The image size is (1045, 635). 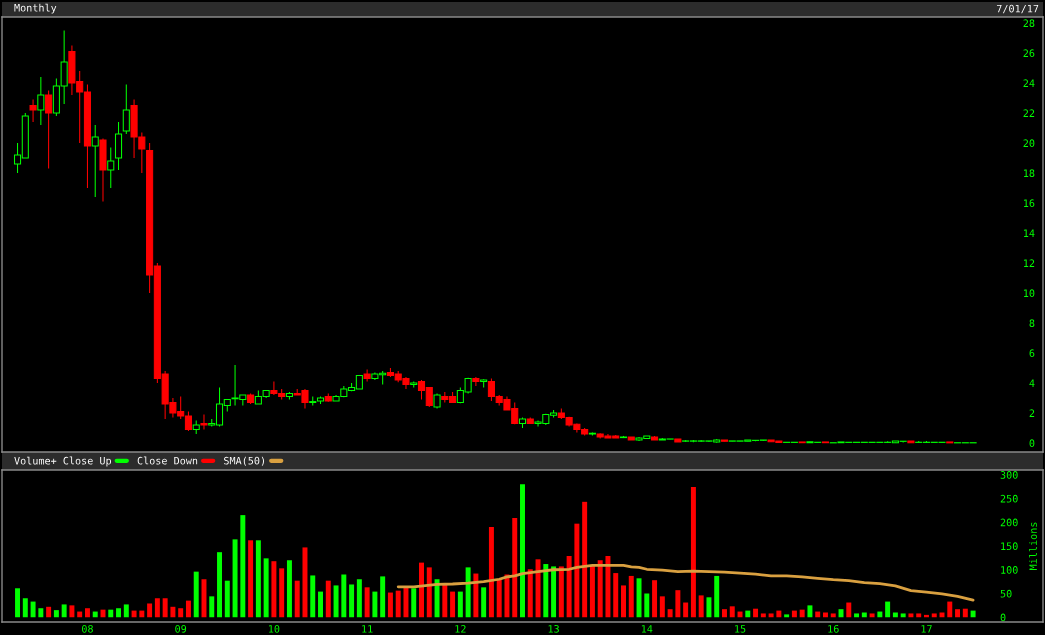 What do you see at coordinates (1032, 353) in the screenshot?
I see `y-tick-label: 6` at bounding box center [1032, 353].